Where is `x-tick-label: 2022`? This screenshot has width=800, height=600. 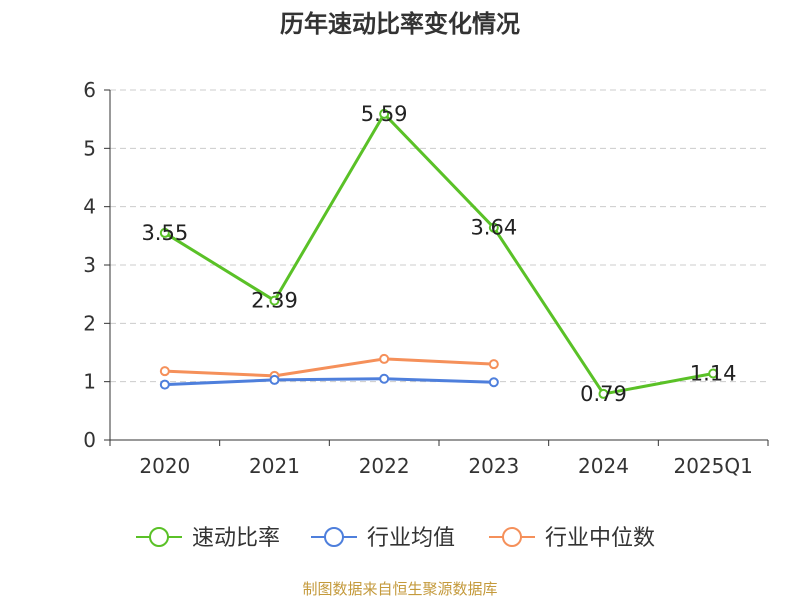
x-tick-label: 2022 is located at coordinates (384, 466).